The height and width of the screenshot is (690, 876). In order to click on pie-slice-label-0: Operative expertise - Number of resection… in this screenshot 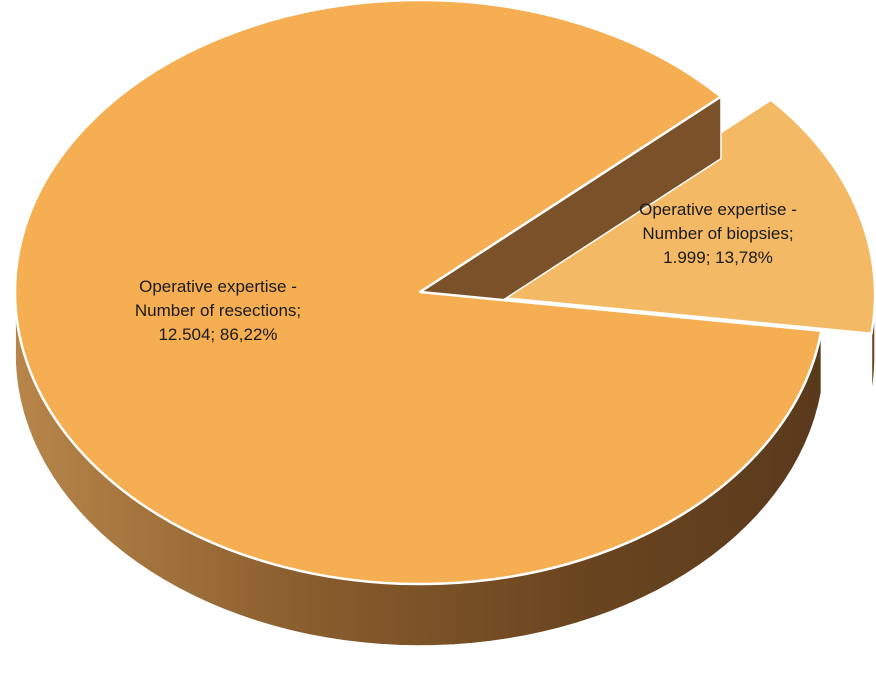, I will do `click(218, 310)`.